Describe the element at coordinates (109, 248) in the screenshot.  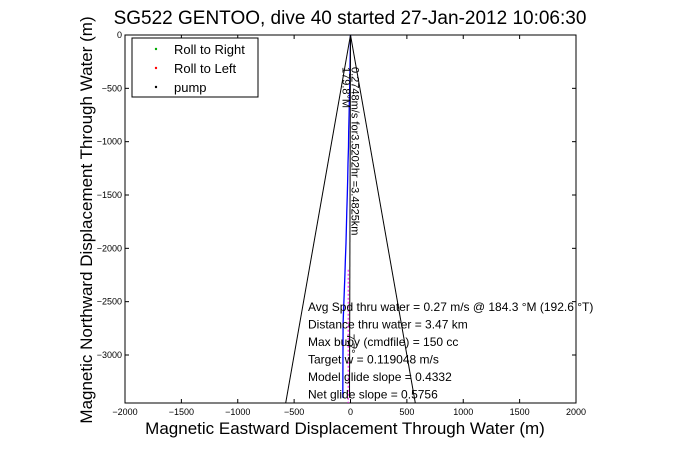
I see `y-tick-label: −2000` at that location.